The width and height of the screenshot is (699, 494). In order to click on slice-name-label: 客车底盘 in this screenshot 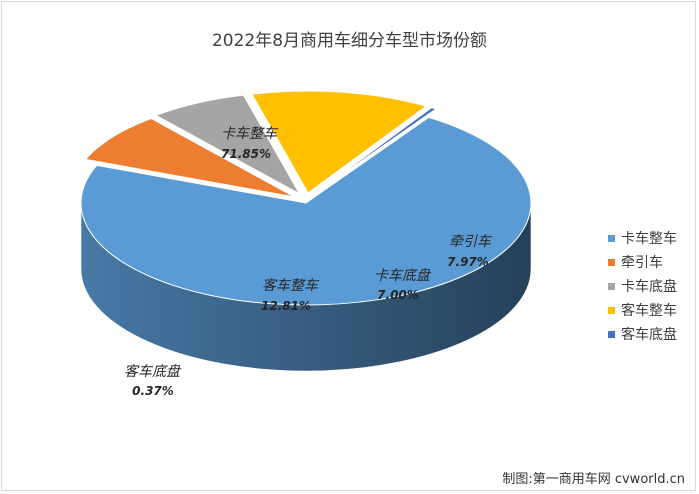, I will do `click(153, 372)`.